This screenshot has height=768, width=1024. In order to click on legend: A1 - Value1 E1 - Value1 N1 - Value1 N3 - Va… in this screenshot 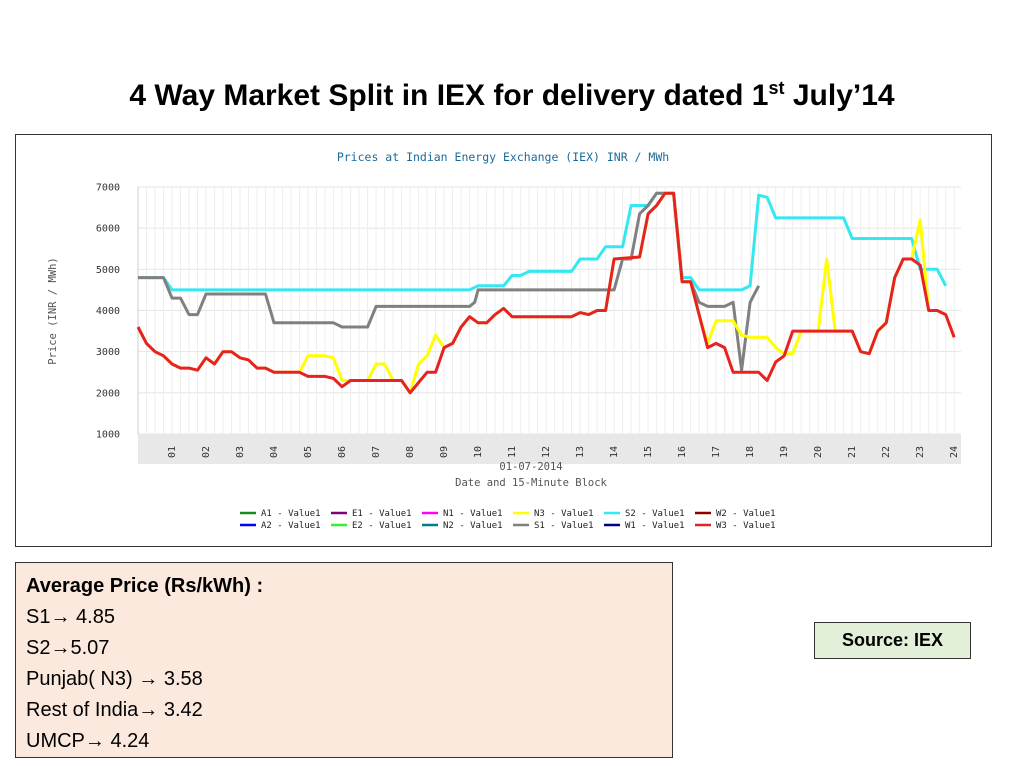, I will do `click(508, 520)`.